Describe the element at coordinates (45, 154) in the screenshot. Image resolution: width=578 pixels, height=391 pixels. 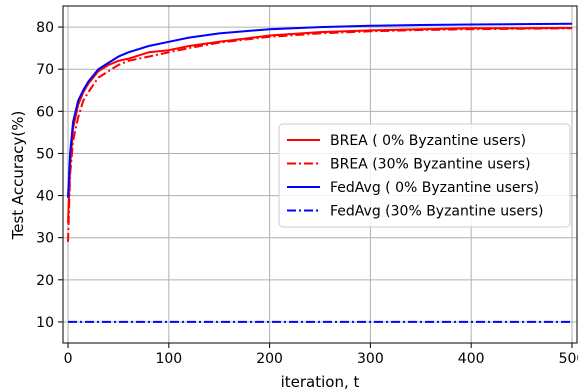
I see `y-tick-label: 50` at that location.